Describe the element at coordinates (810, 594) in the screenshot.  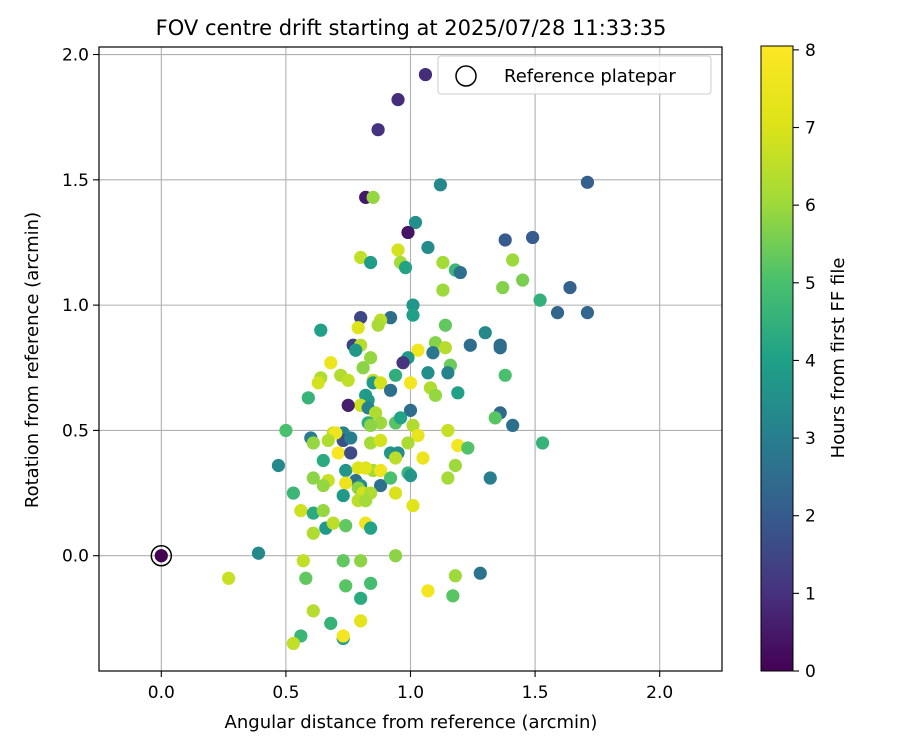
I see `colorbar-tick-label: 1` at that location.